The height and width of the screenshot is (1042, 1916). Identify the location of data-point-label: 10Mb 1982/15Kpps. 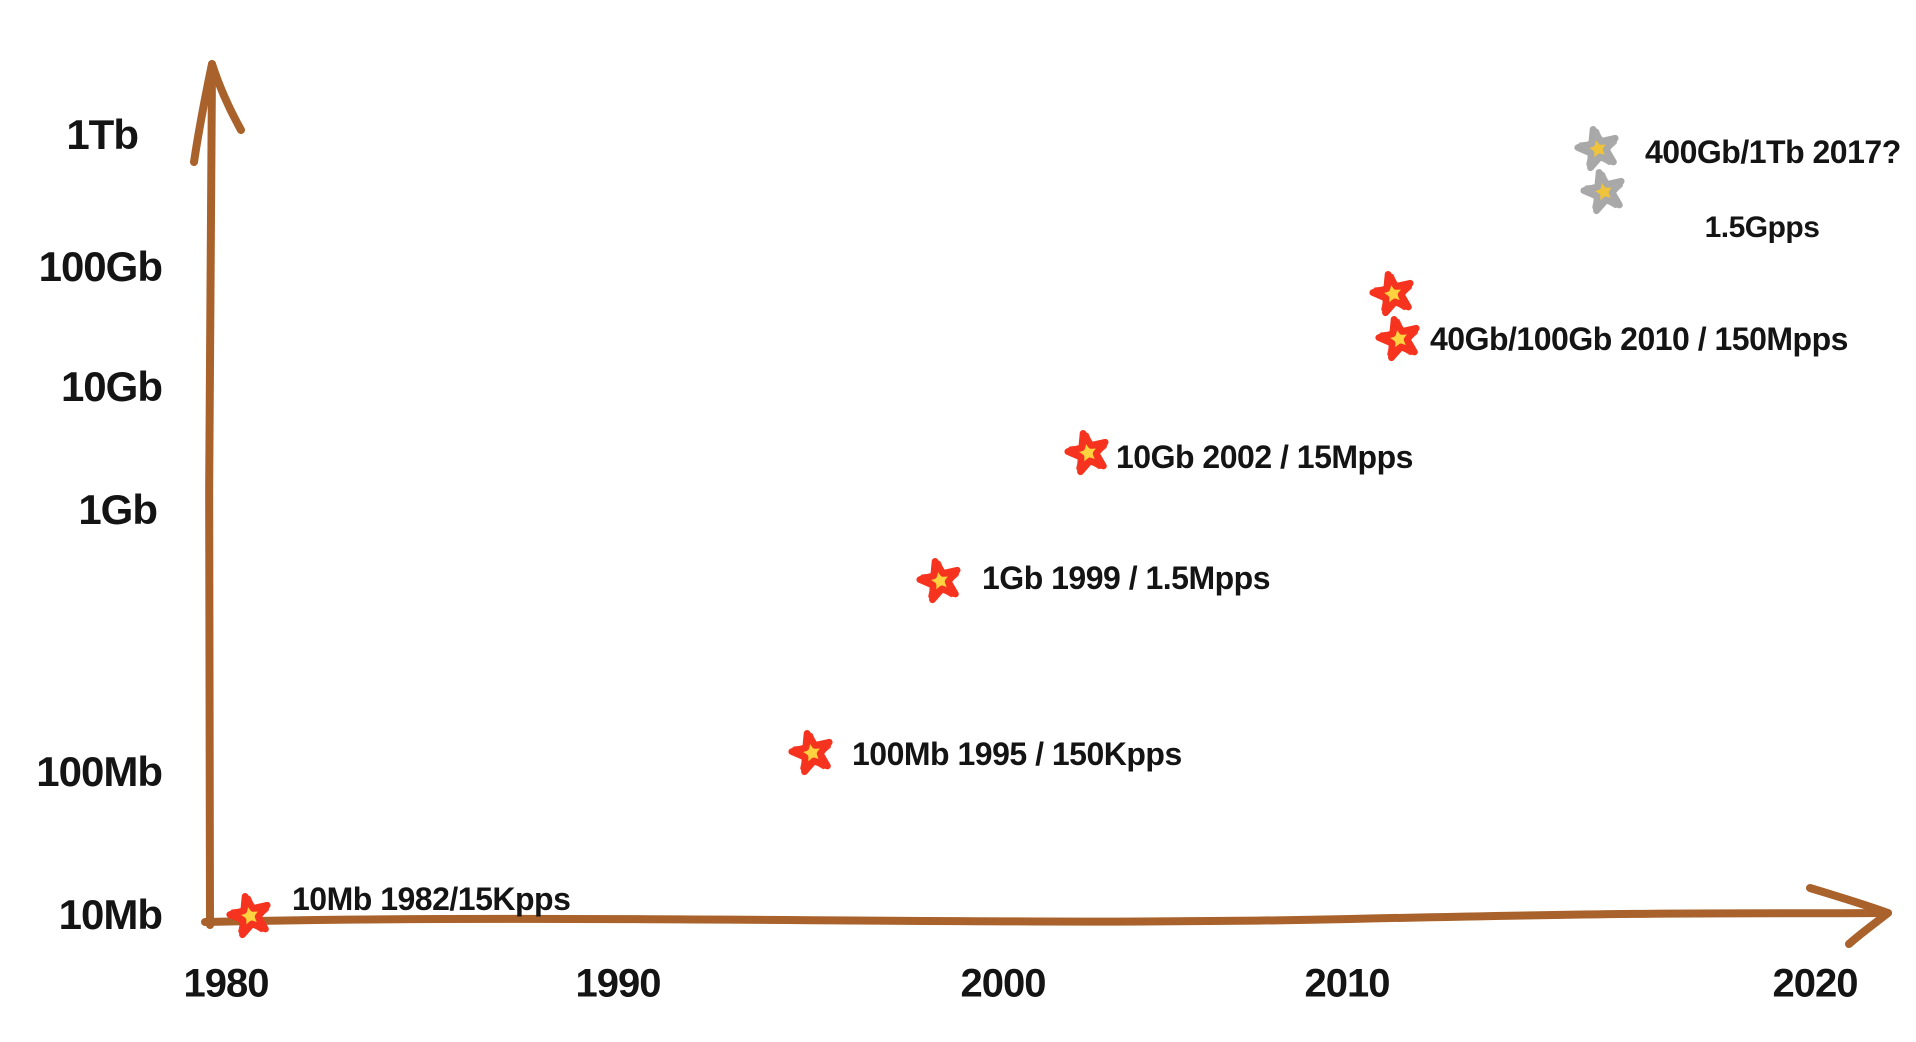
(431, 898).